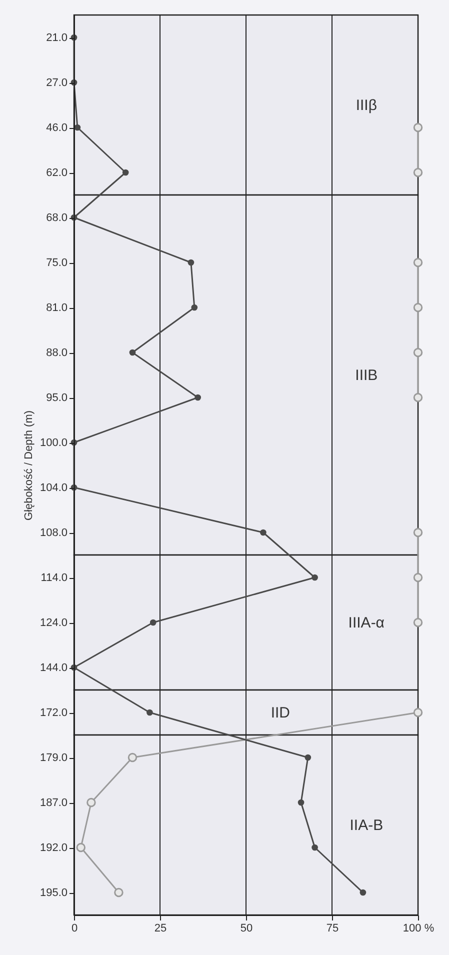  Describe the element at coordinates (57, 128) in the screenshot. I see `y-tick-label: 46.0` at that location.